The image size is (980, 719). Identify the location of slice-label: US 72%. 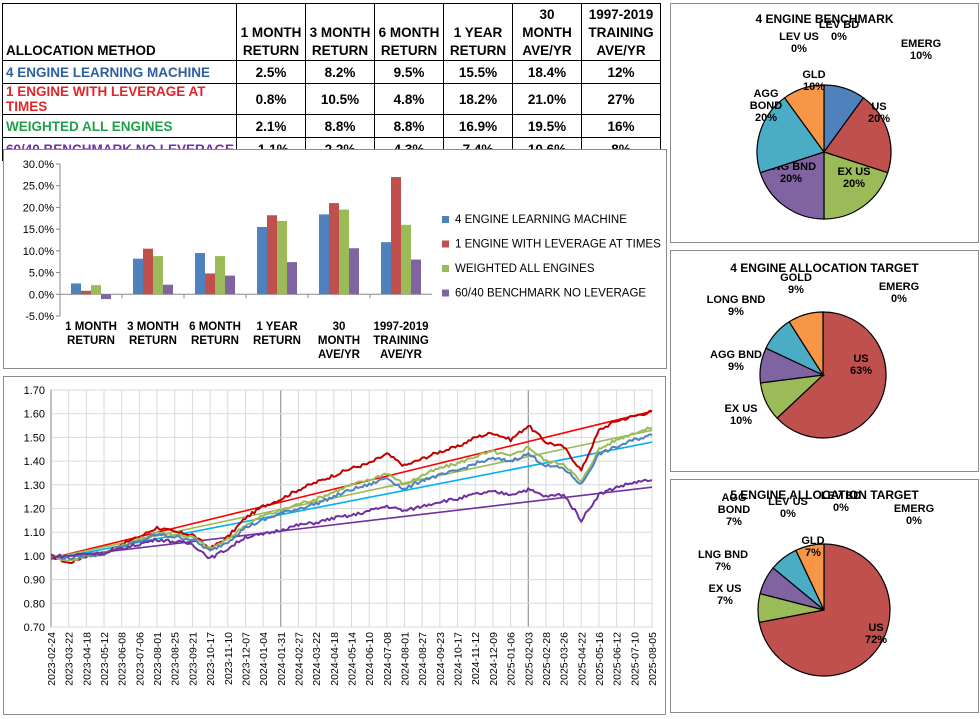
(876, 634).